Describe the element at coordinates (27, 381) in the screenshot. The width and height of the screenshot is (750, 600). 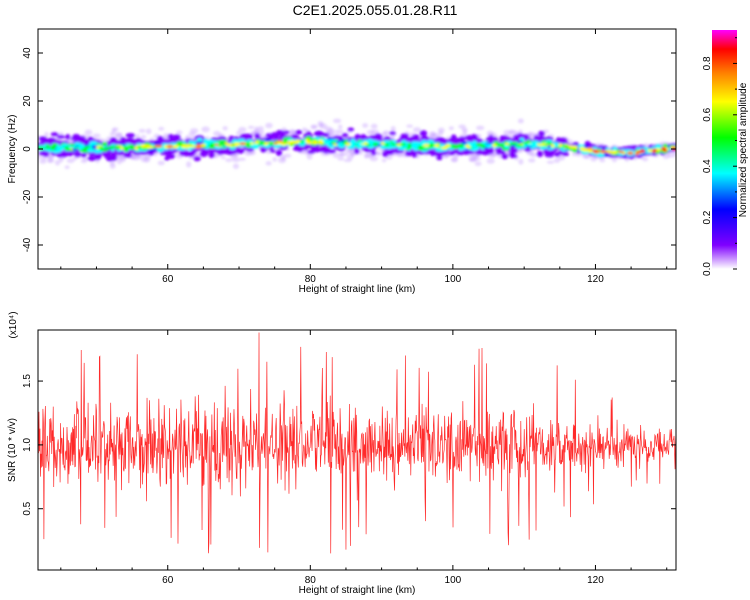
I see `bottom-y-tick-label: 1.5` at that location.